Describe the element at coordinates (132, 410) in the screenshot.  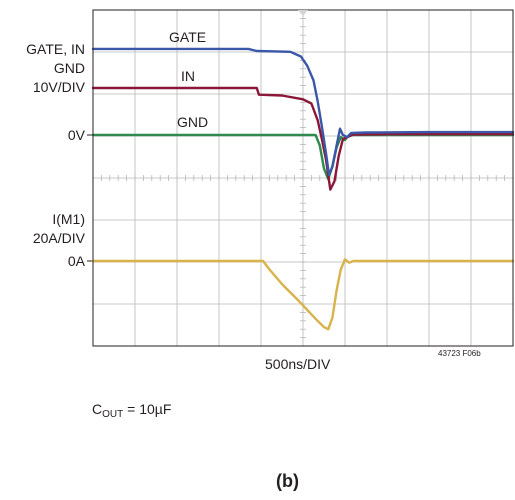
I see `output-capacitance-caption: COUT = 10µF` at that location.